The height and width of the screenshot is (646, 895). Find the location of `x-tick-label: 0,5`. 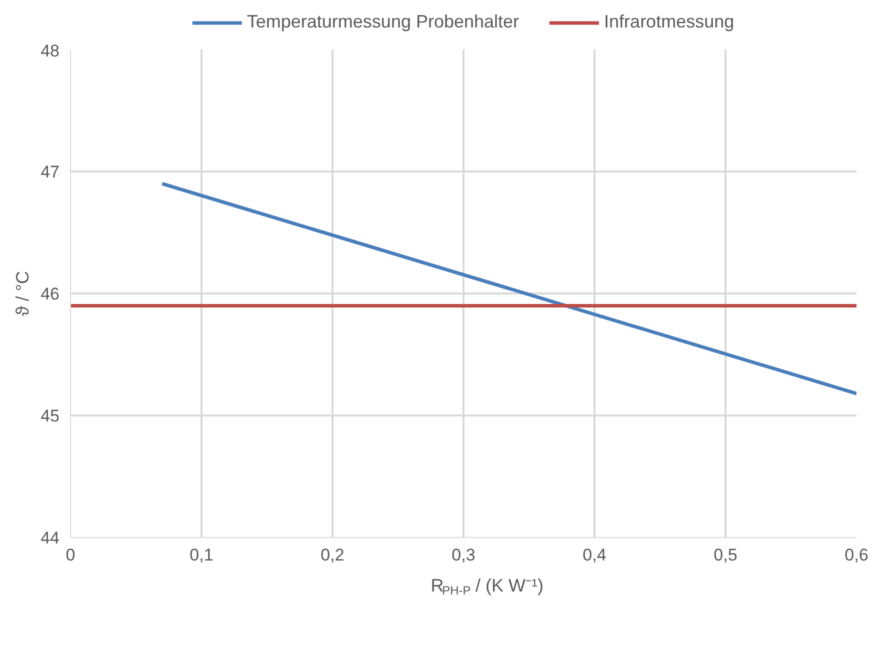

x-tick-label: 0,5 is located at coordinates (726, 555).